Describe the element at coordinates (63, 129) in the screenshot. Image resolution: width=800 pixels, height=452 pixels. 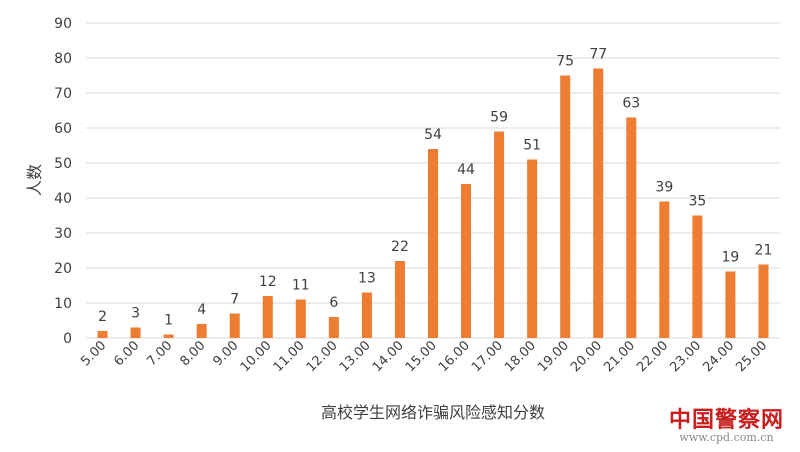
I see `y-tick-label: 60` at that location.